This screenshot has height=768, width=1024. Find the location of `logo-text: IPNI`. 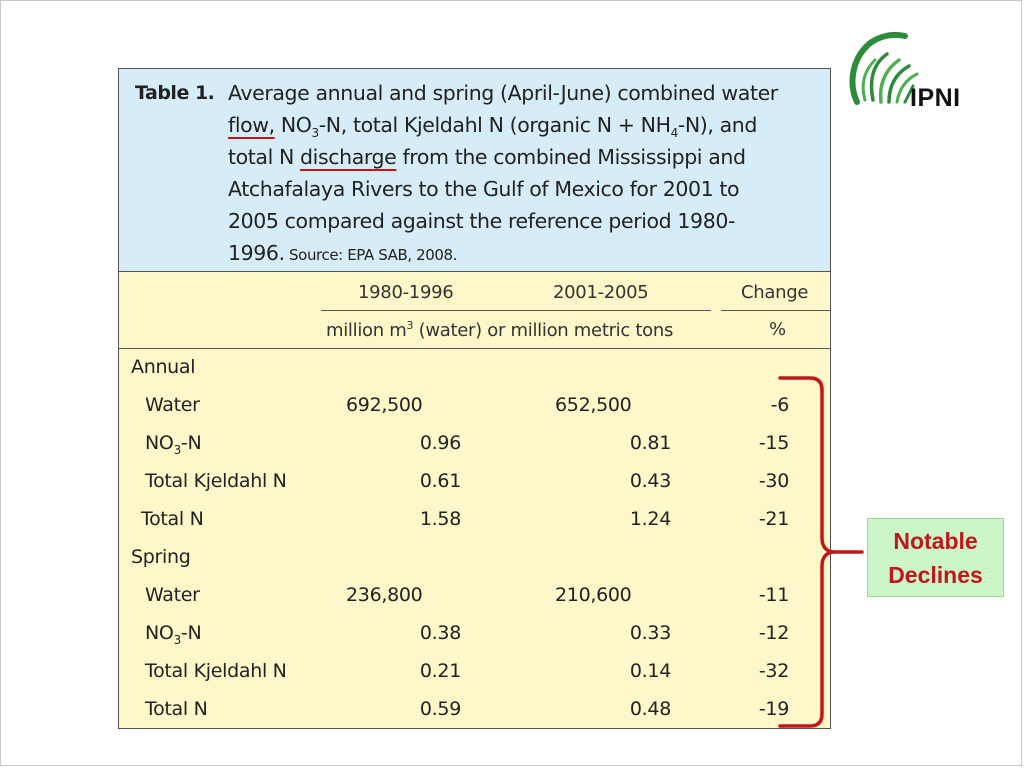

logo-text: IPNI is located at coordinates (935, 98).